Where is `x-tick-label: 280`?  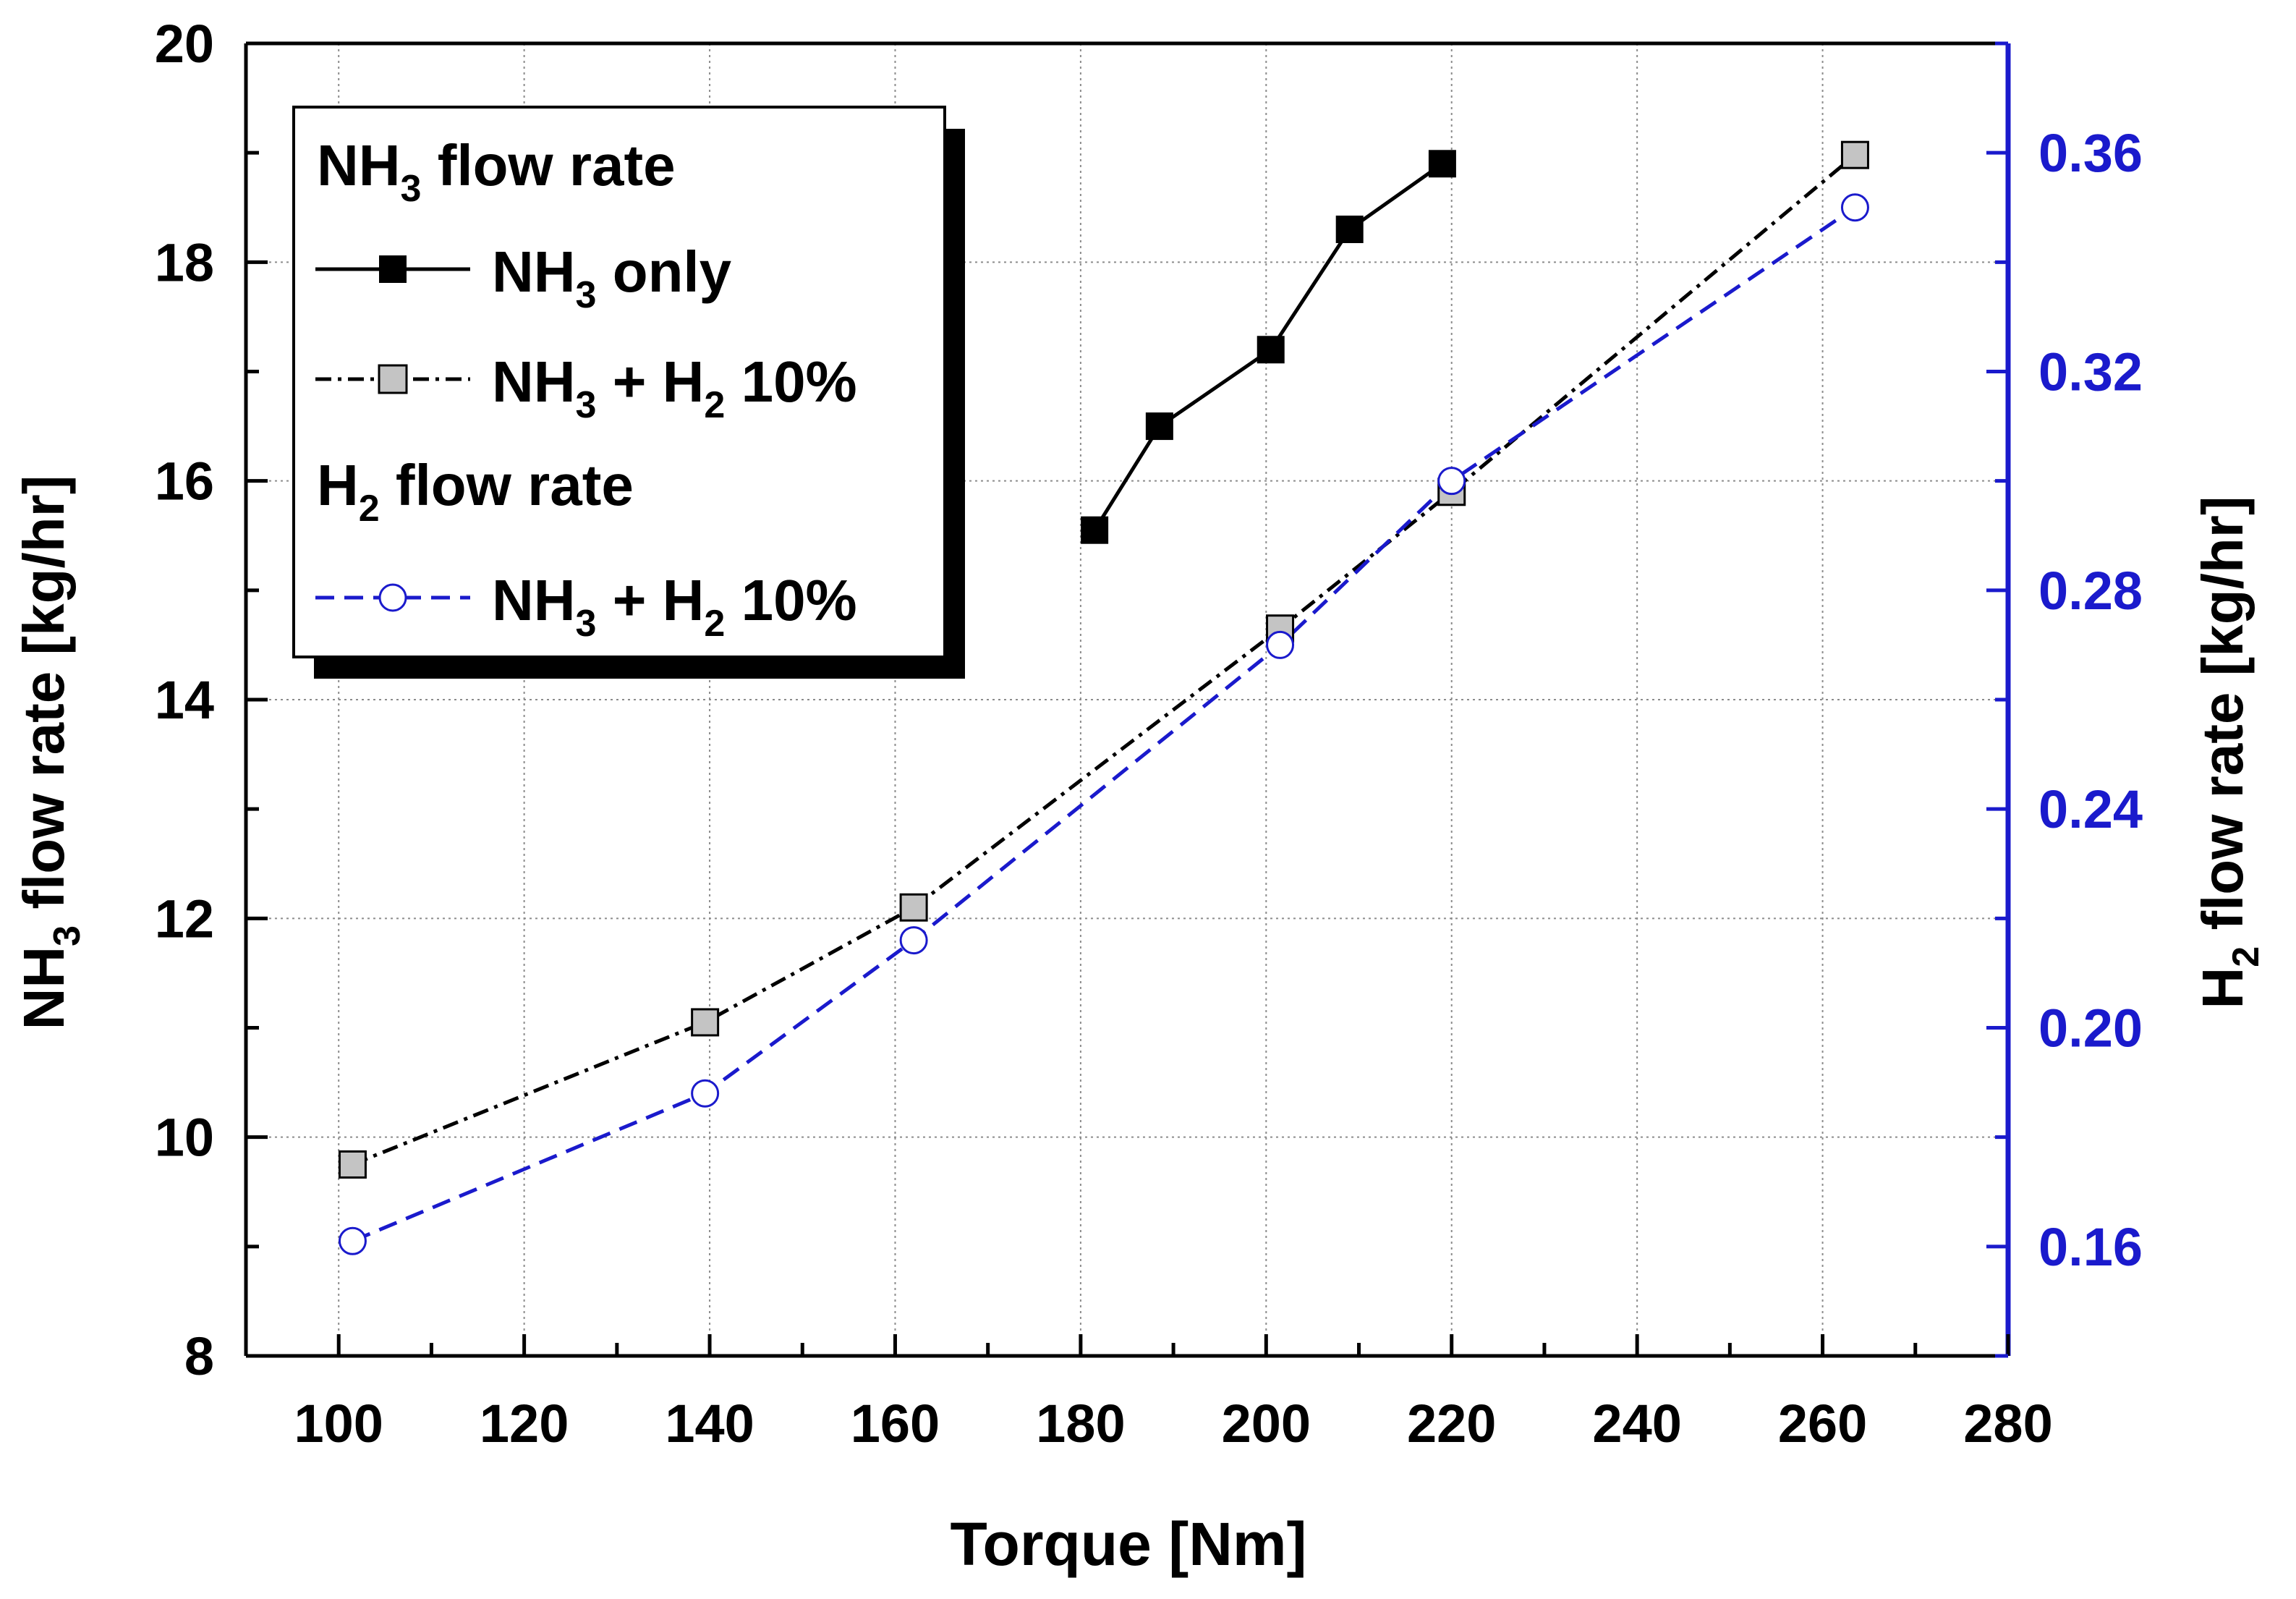 x-tick-label: 280 is located at coordinates (2007, 1424).